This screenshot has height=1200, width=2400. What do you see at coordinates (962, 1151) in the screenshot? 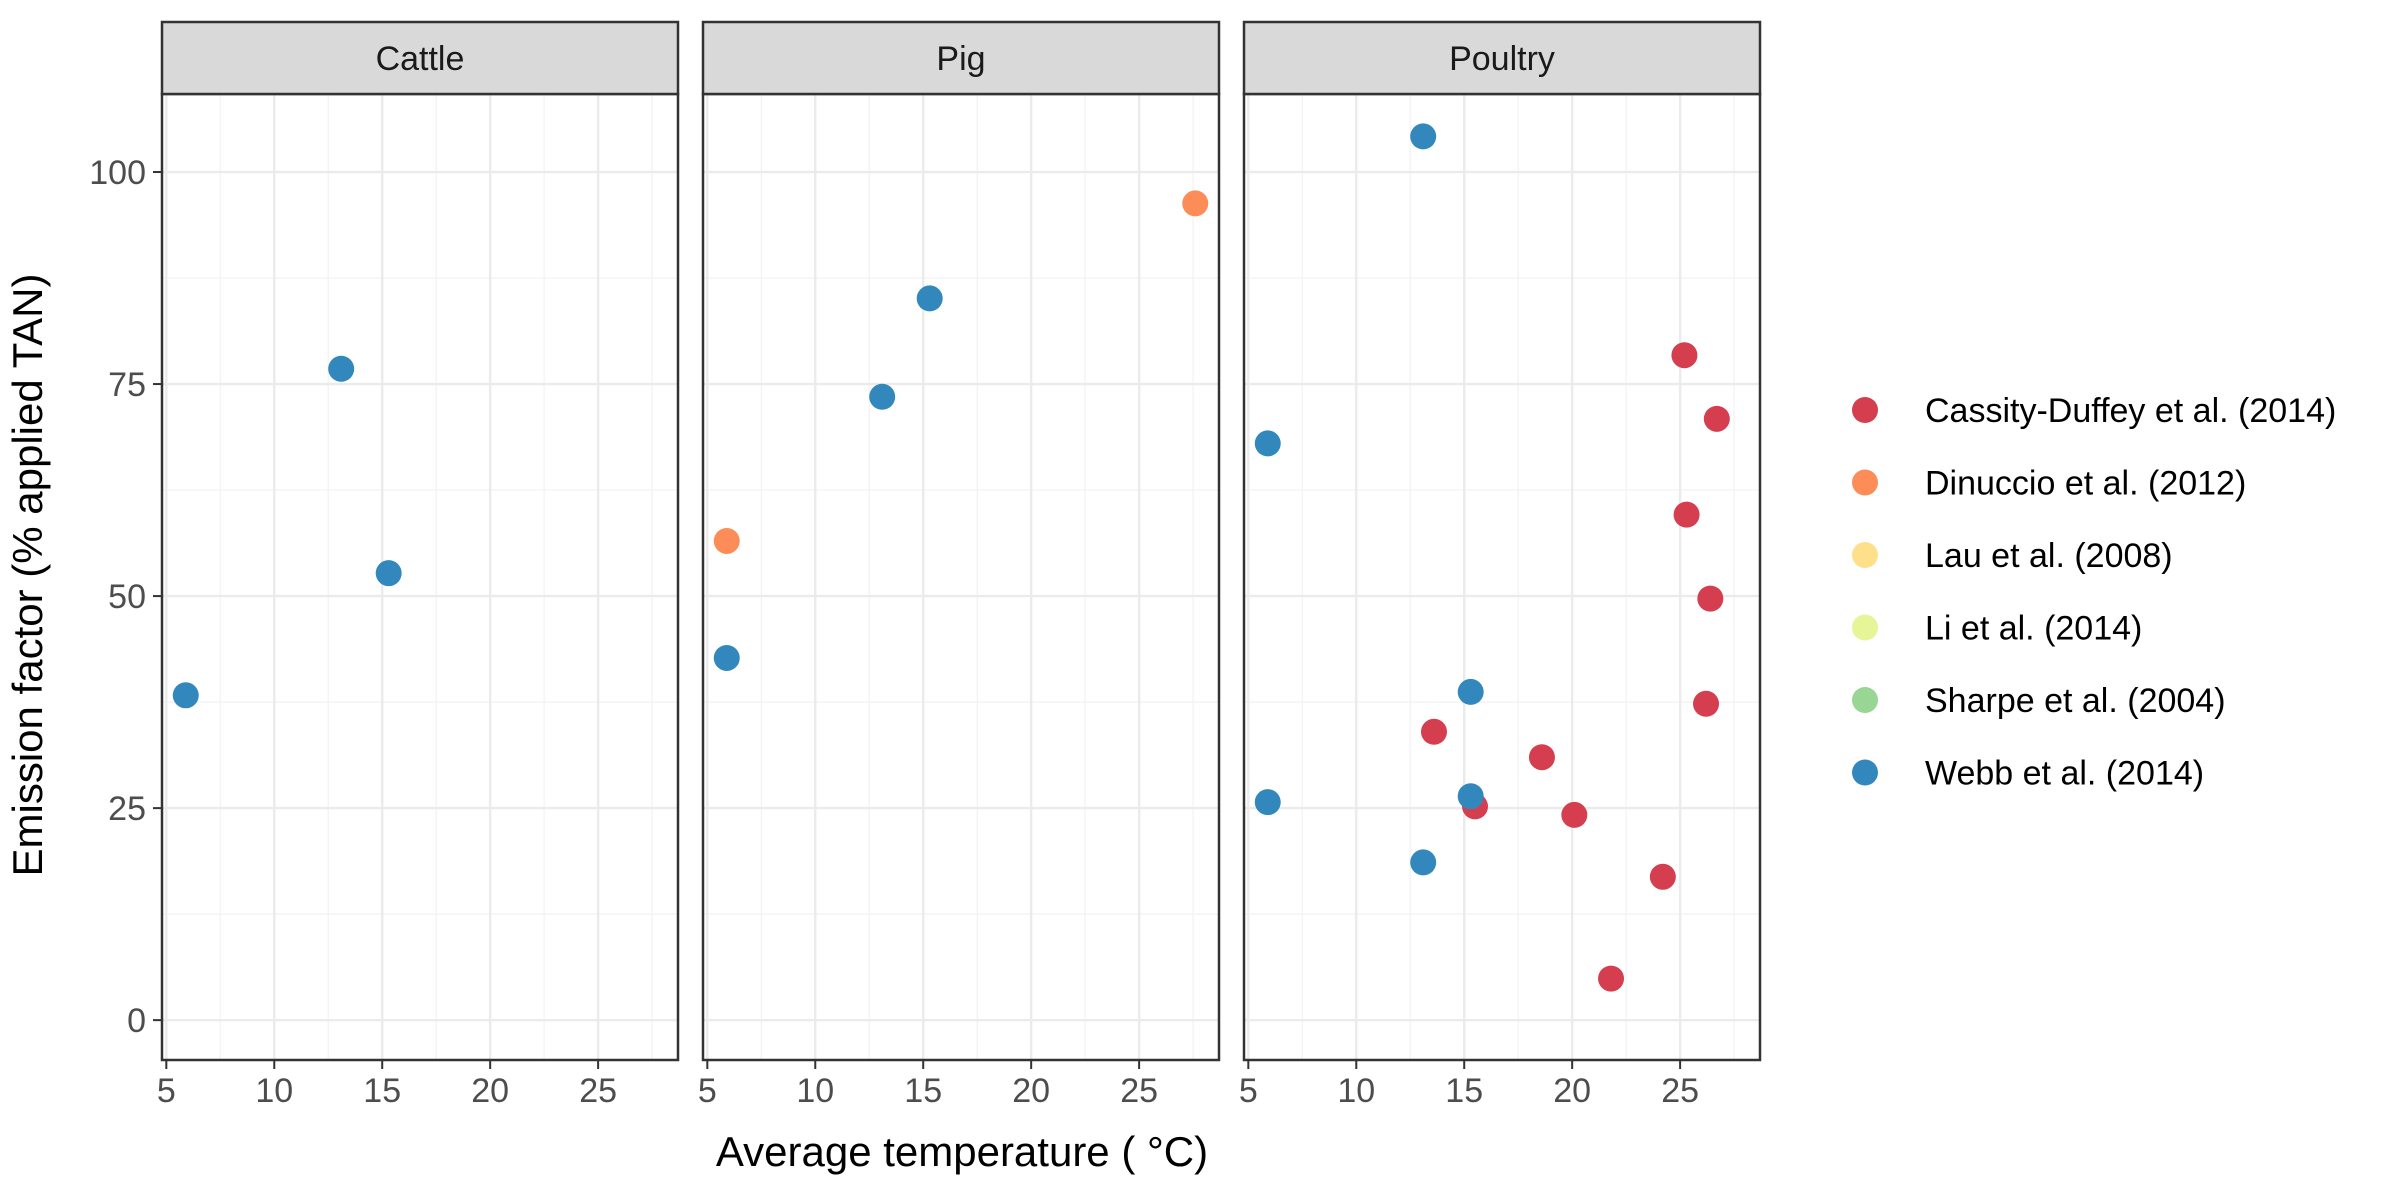
I see `x-axis-title: Average temperature ( °C)` at bounding box center [962, 1151].